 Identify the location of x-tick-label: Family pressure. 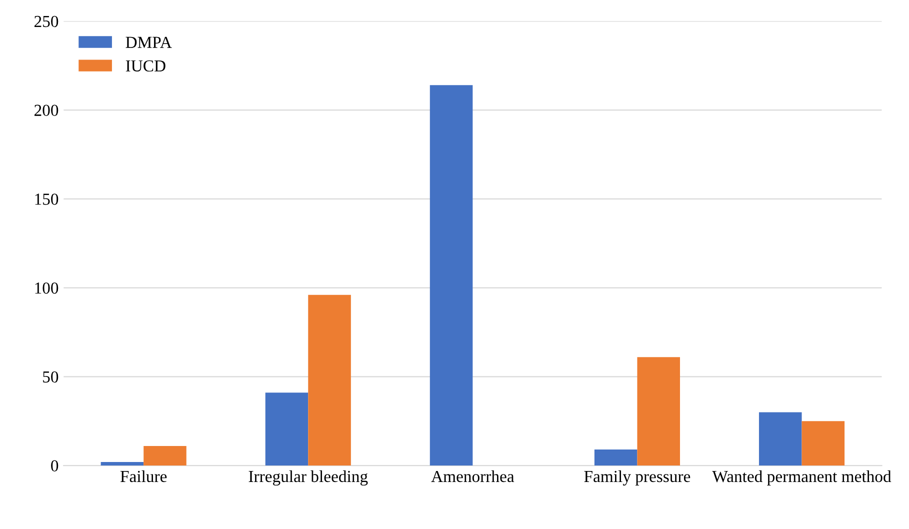
(637, 478).